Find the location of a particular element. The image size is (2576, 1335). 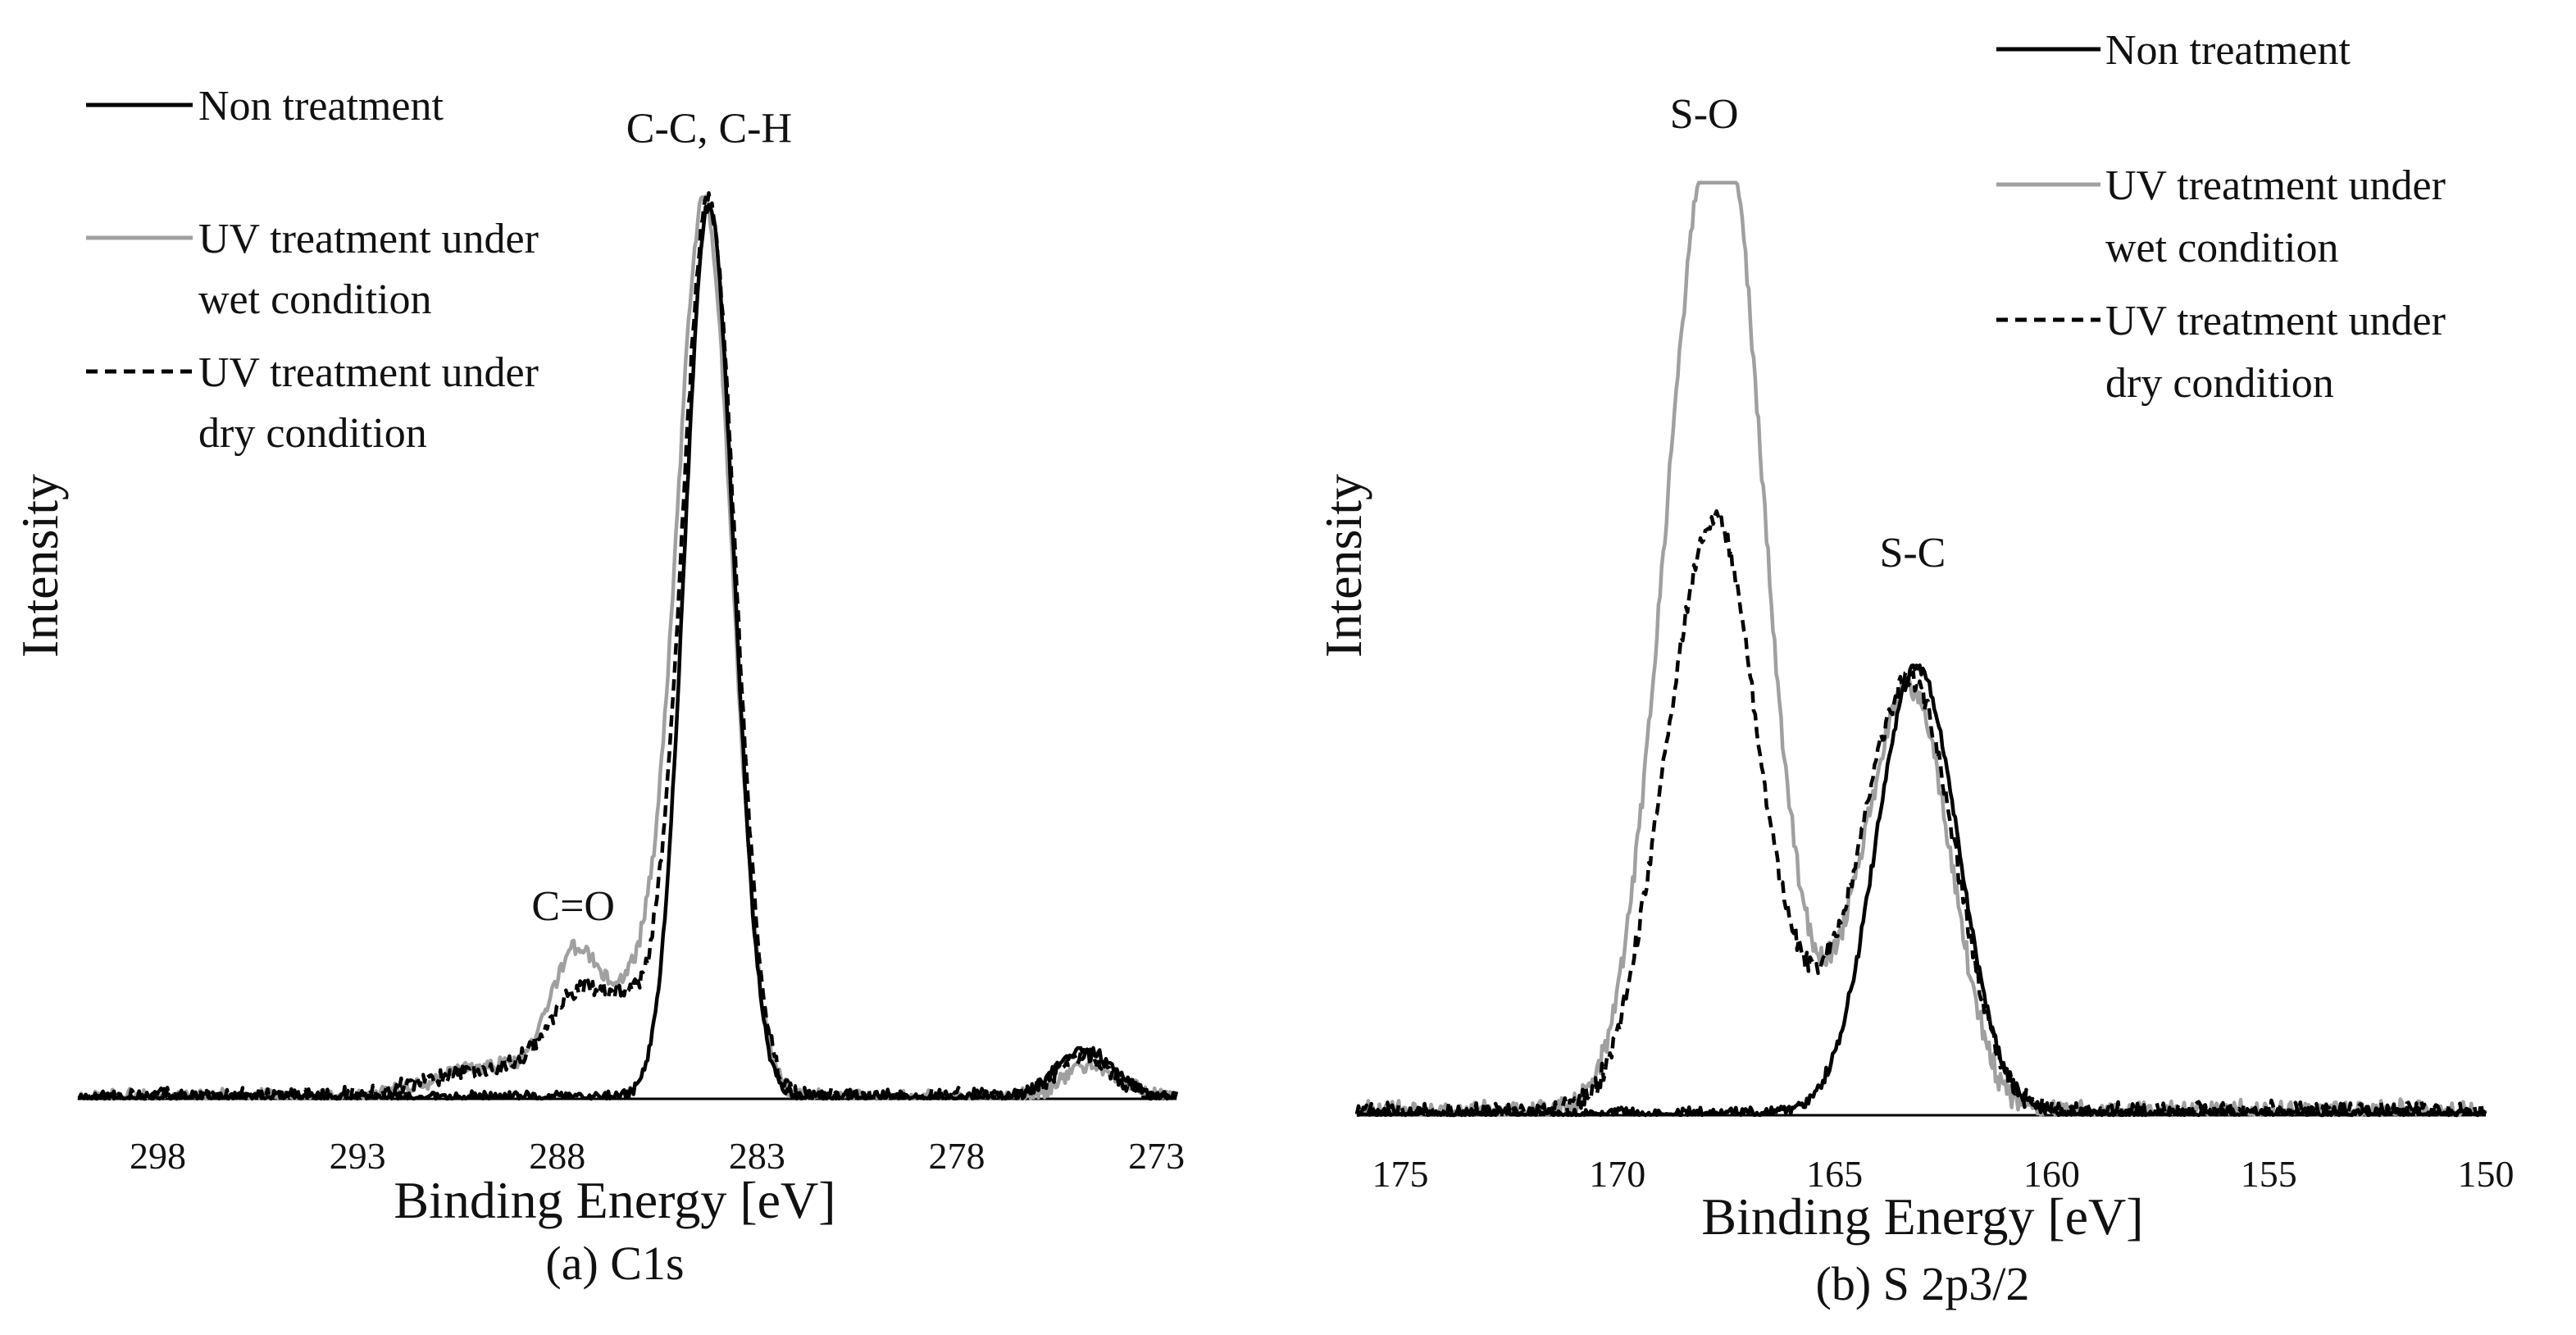

x-tick-label: 160 is located at coordinates (2051, 1174).